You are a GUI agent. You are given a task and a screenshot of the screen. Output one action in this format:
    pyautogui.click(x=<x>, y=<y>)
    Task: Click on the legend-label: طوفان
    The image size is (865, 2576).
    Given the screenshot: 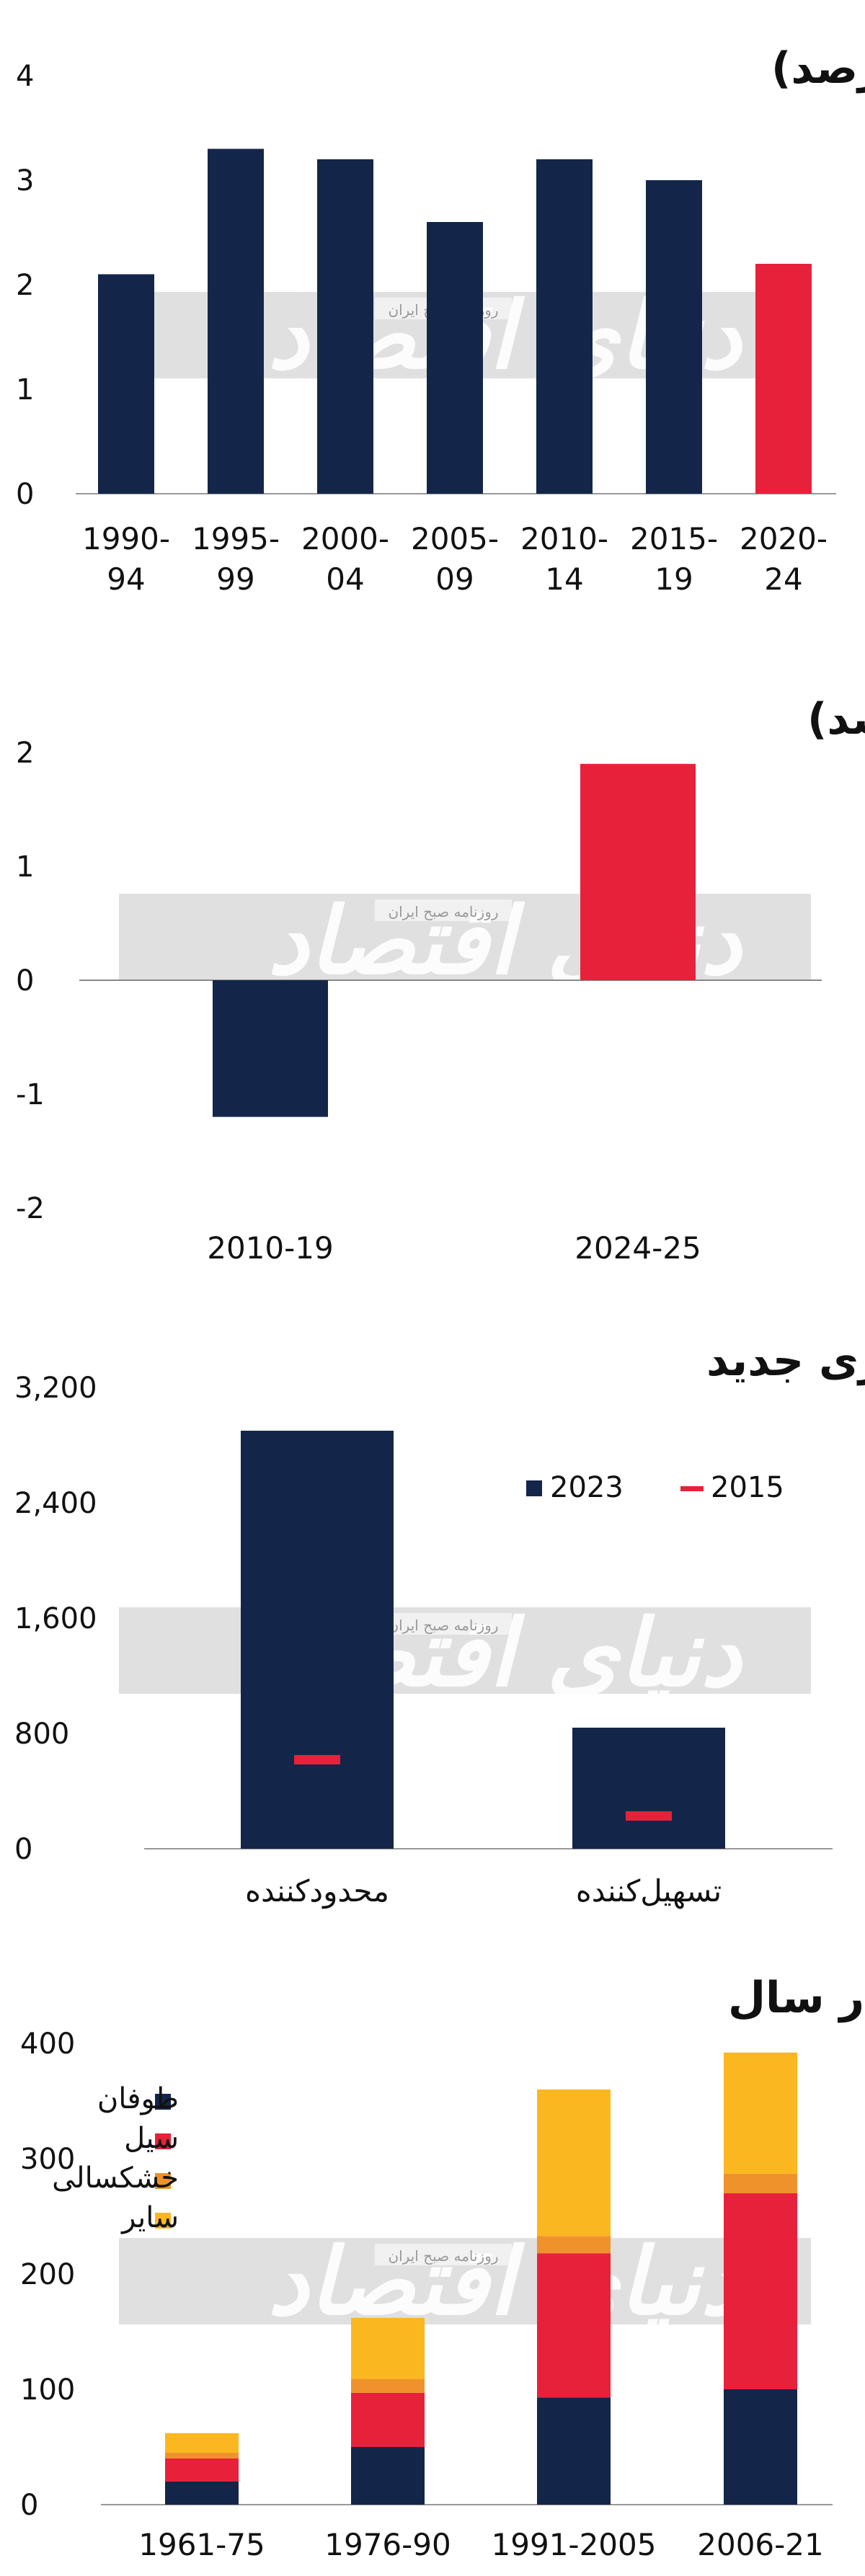 What is the action you would take?
    pyautogui.click(x=138, y=2098)
    